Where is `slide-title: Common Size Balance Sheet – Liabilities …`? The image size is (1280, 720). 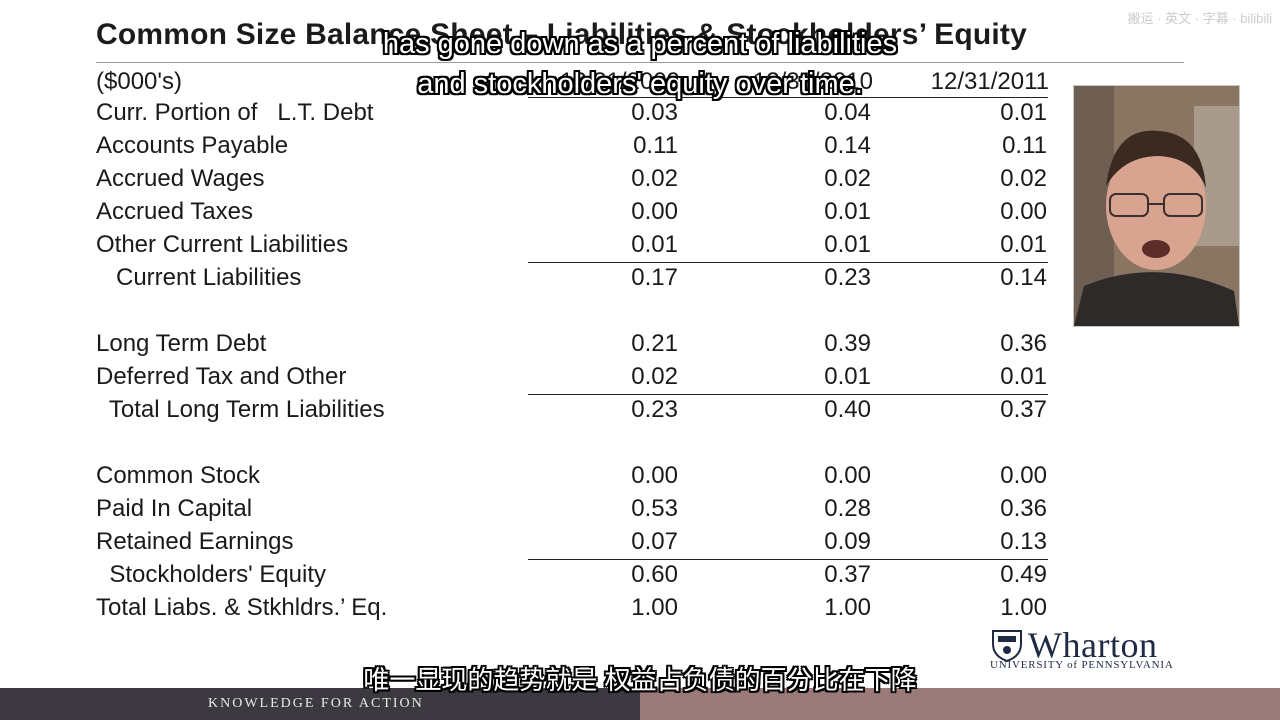
slide-title: Common Size Balance Sheet – Liabilities … is located at coordinates (561, 34).